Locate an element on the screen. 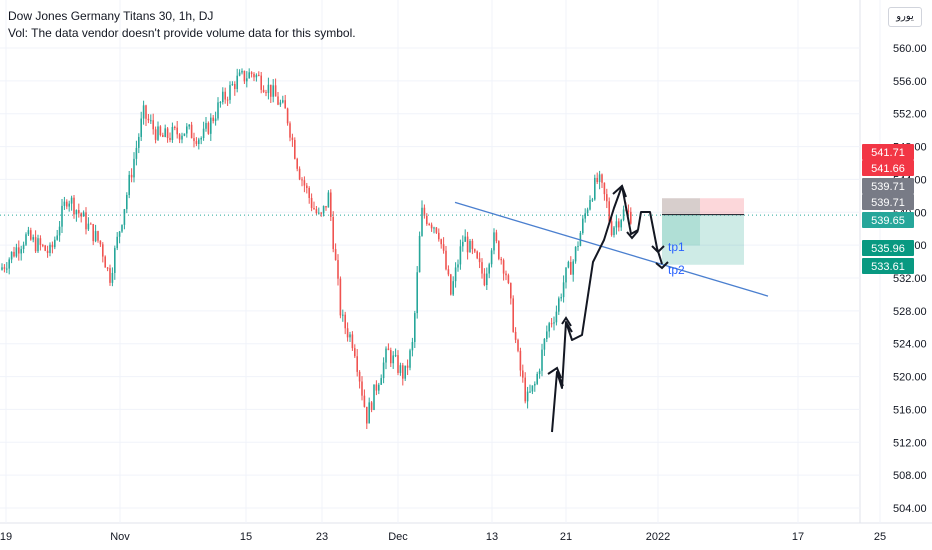  x-tick-label: 13 is located at coordinates (492, 537).